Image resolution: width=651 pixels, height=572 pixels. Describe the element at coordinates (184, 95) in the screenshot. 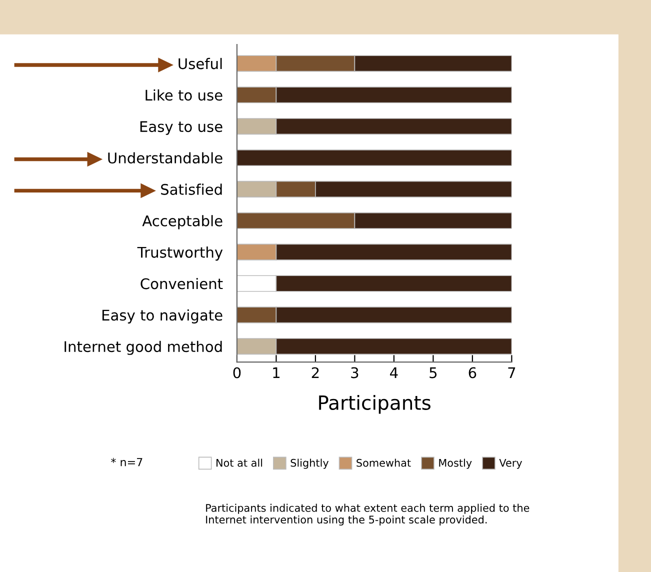

I see `y-tick-label: Like to use` at that location.